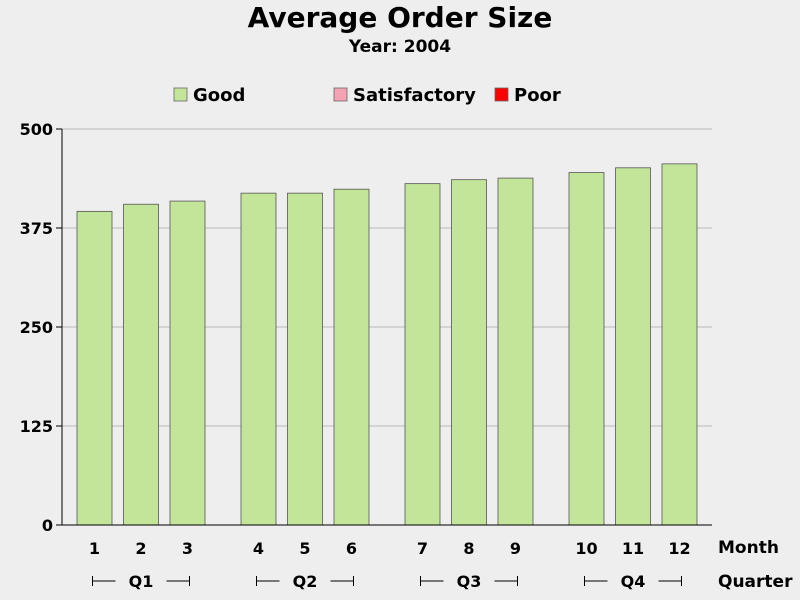 The height and width of the screenshot is (600, 800). Describe the element at coordinates (36, 327) in the screenshot. I see `y-tick-label: 250` at that location.